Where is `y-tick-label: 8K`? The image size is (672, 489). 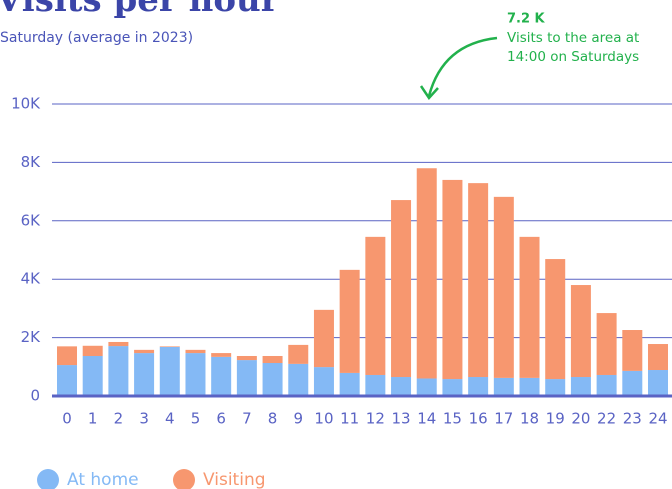 y-tick-label: 8K is located at coordinates (31, 162).